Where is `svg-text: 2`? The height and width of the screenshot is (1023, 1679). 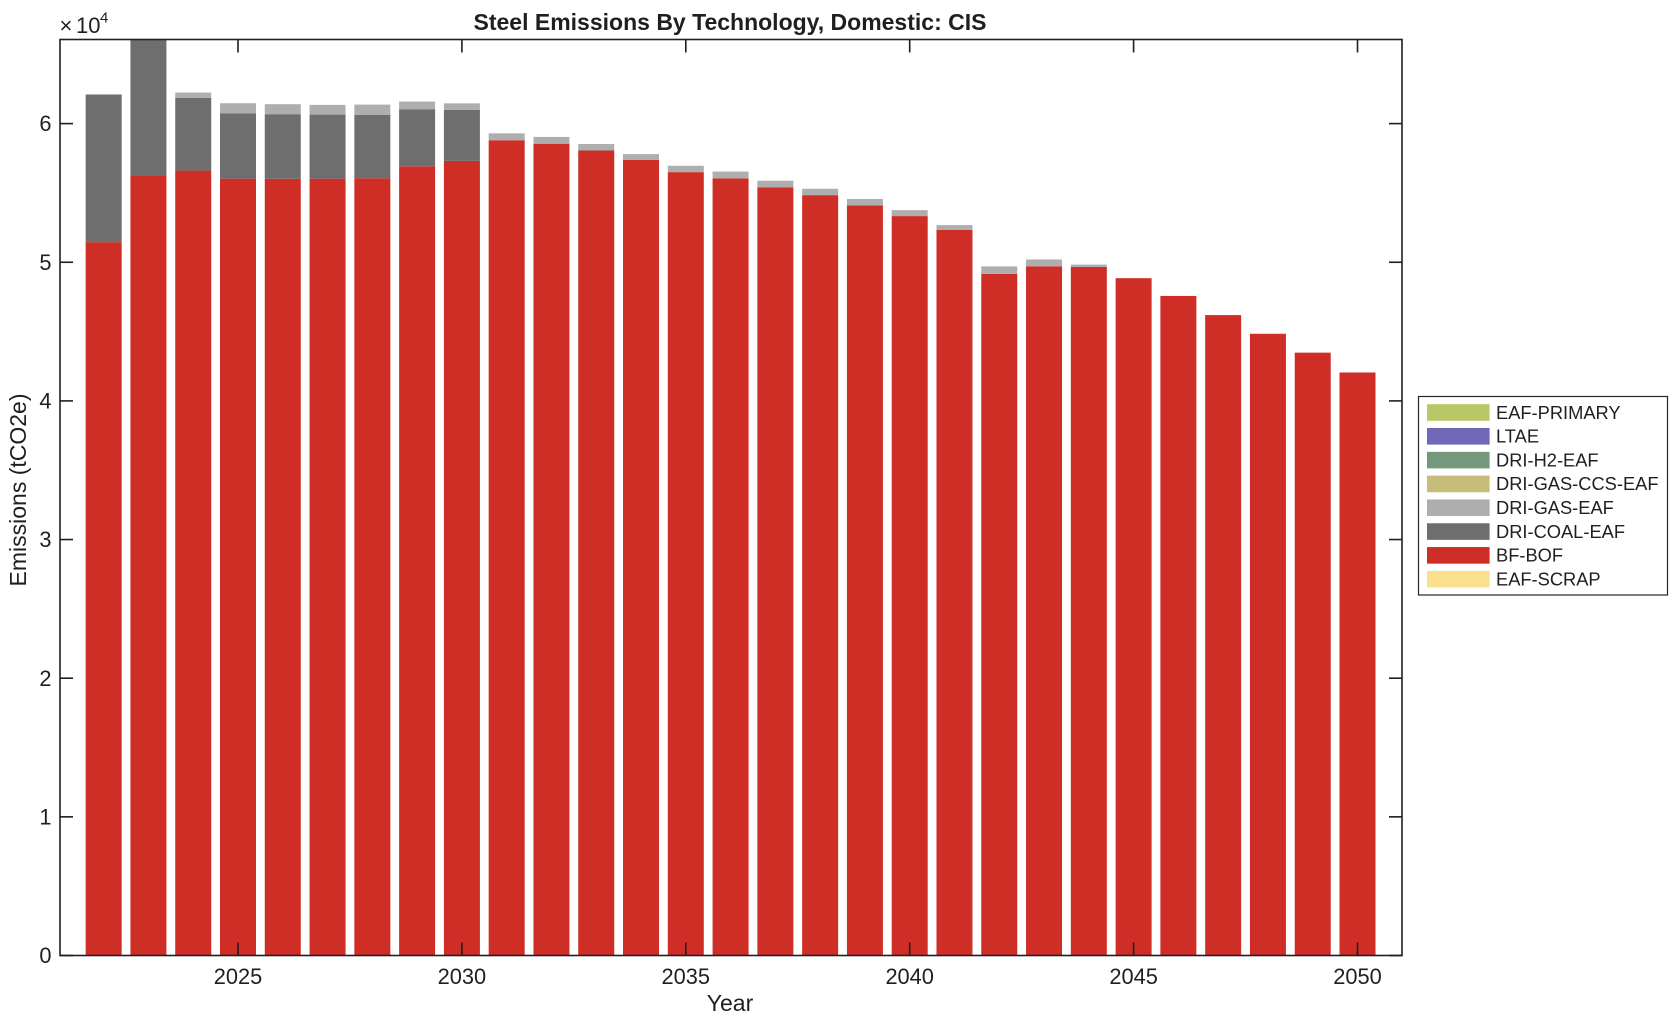 svg-text: 2 is located at coordinates (45, 678).